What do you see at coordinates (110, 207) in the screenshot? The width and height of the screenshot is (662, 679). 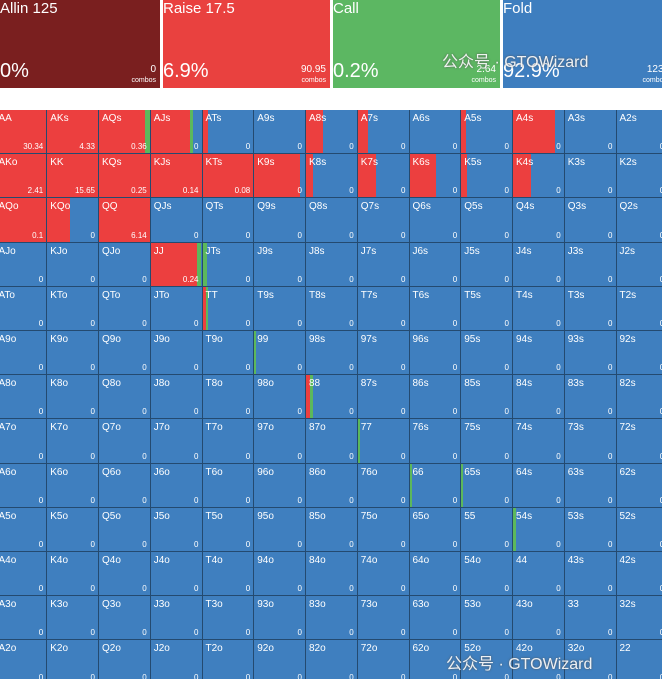 I see `hand-label: QQ` at bounding box center [110, 207].